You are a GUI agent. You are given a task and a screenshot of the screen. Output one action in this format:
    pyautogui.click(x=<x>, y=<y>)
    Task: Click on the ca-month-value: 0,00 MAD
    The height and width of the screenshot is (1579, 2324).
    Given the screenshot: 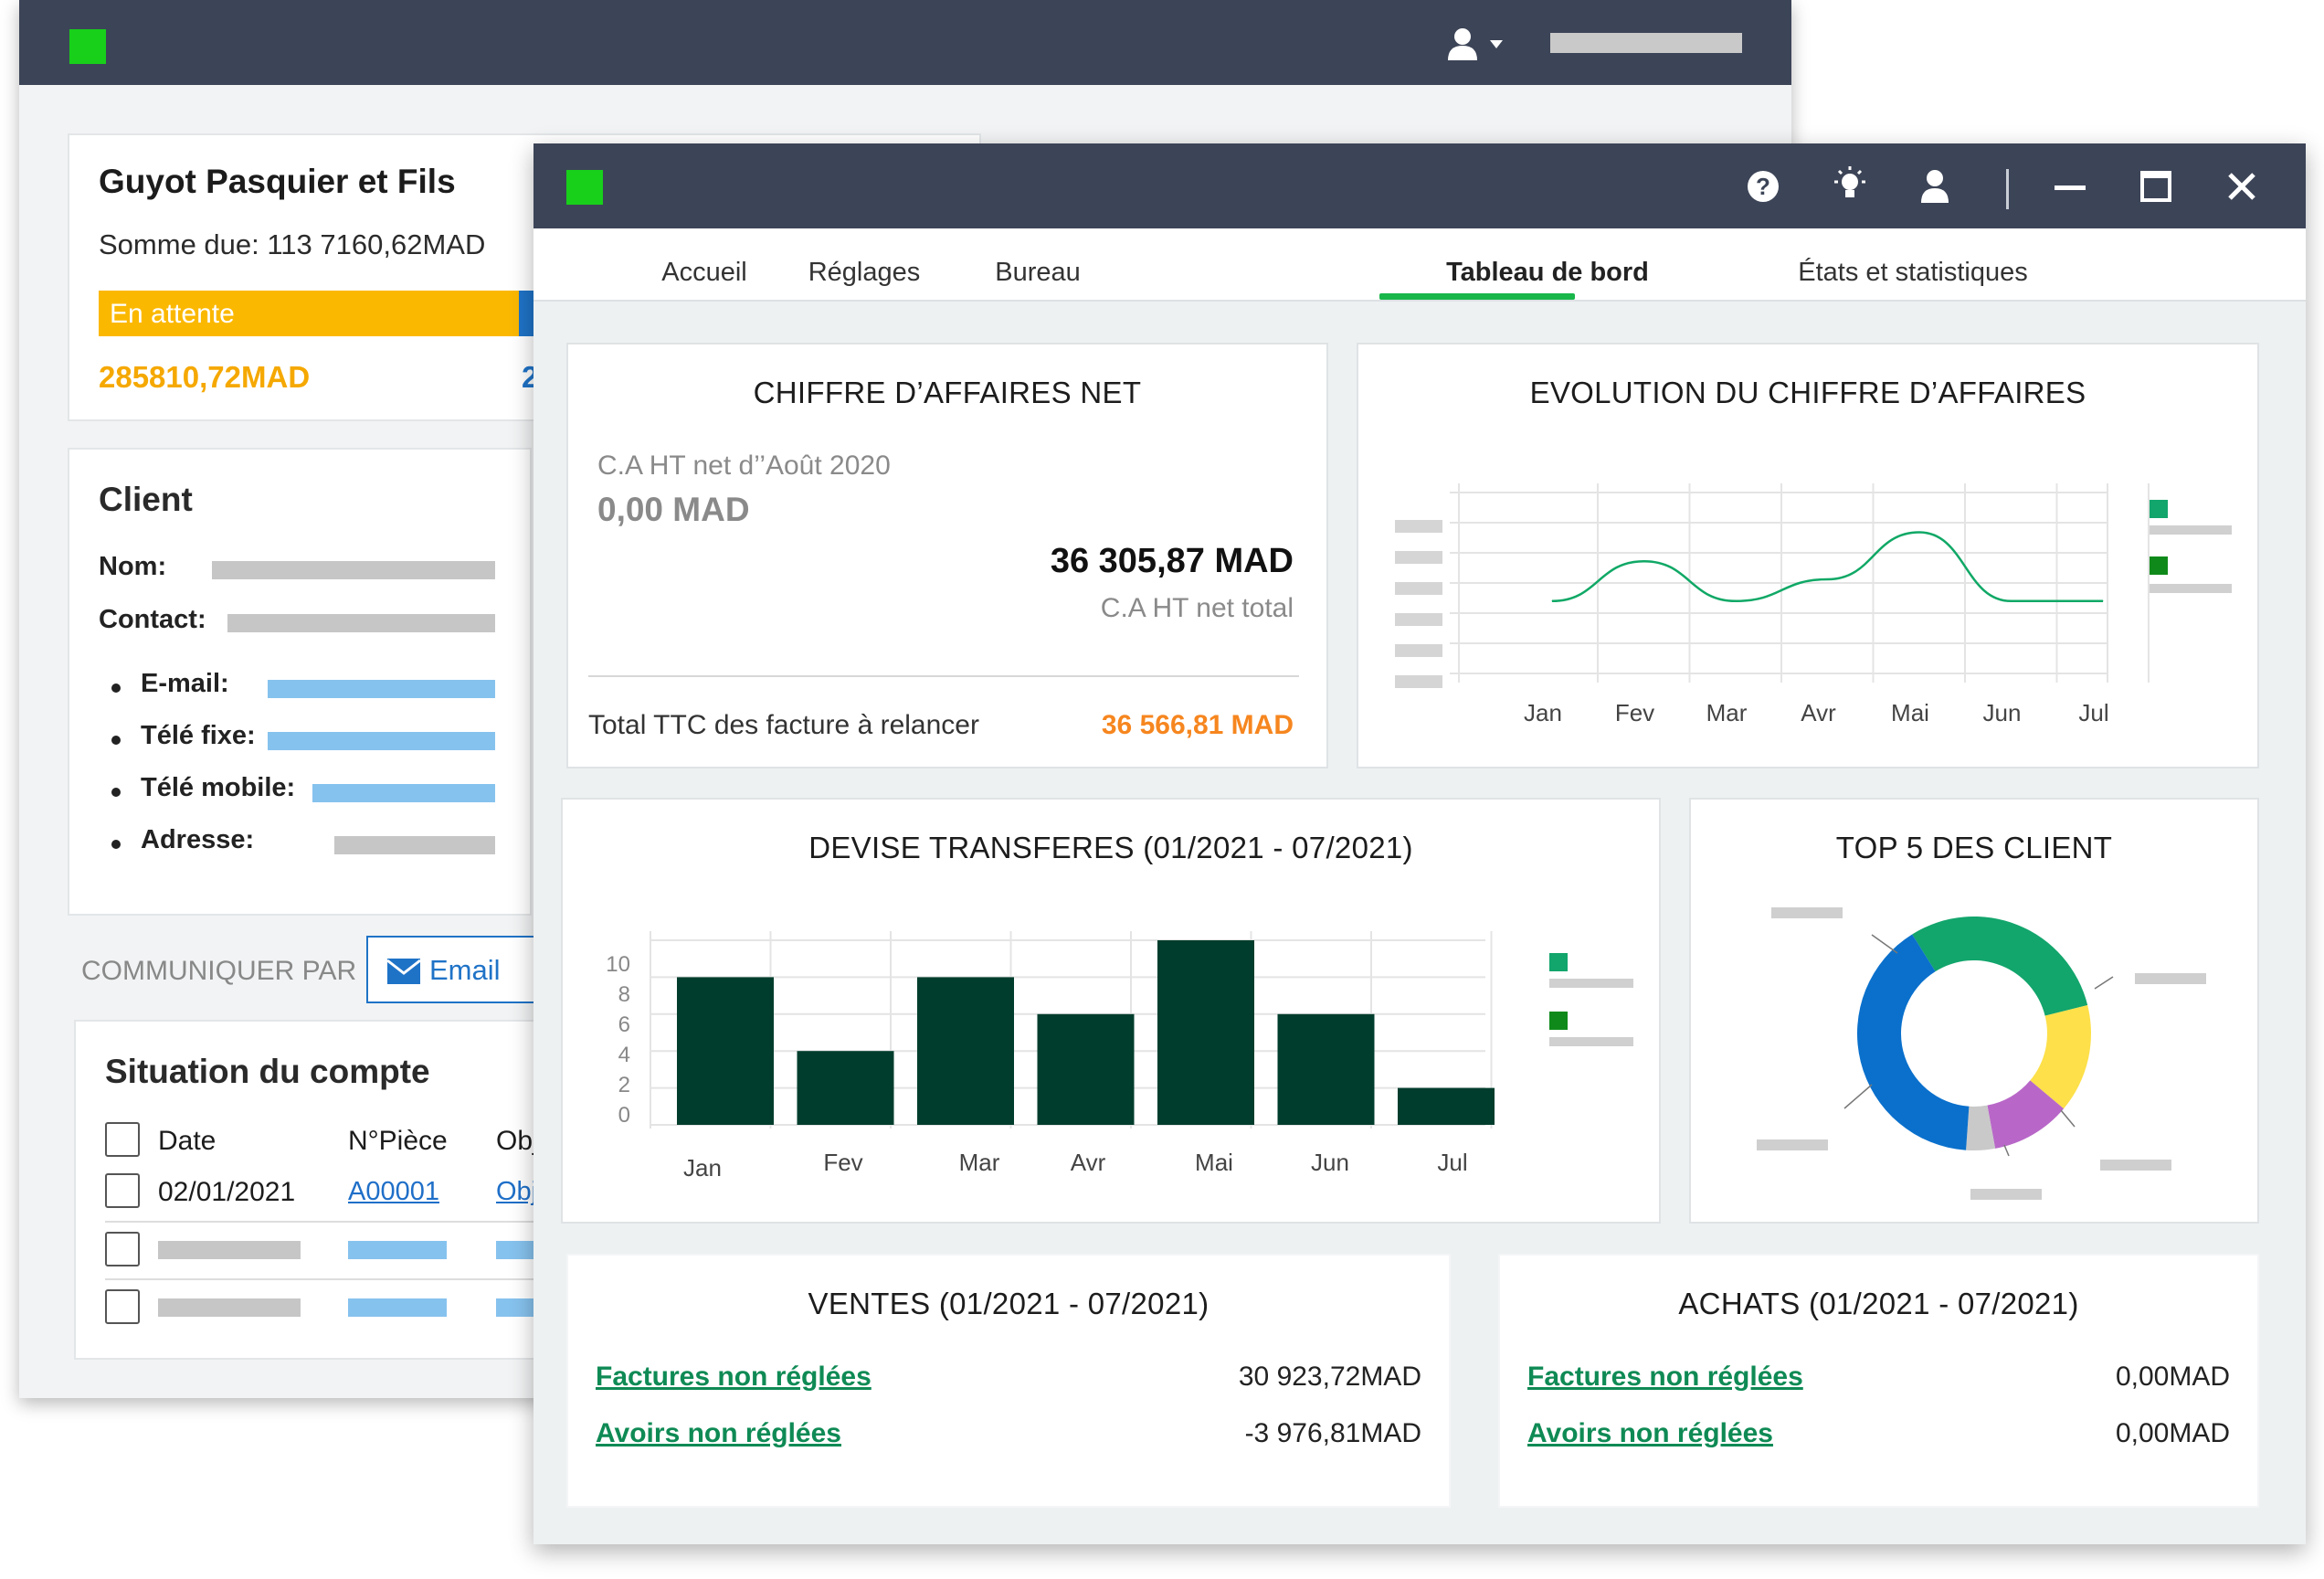 What is the action you would take?
    pyautogui.click(x=673, y=509)
    